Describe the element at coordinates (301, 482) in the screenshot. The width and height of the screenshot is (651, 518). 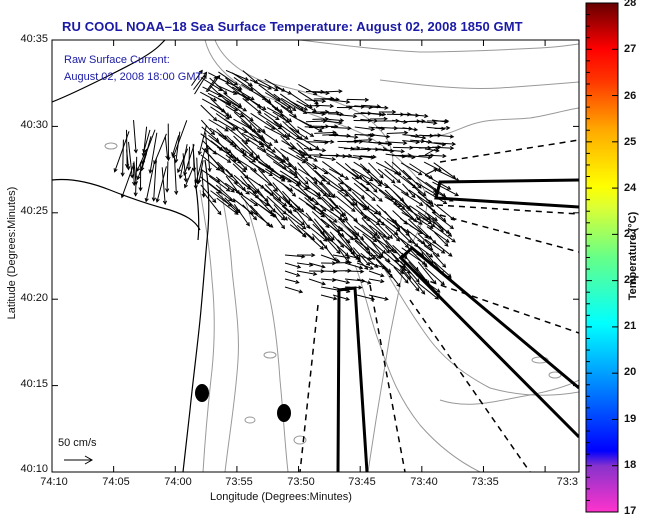
I see `x-tick-label: 73:50` at that location.